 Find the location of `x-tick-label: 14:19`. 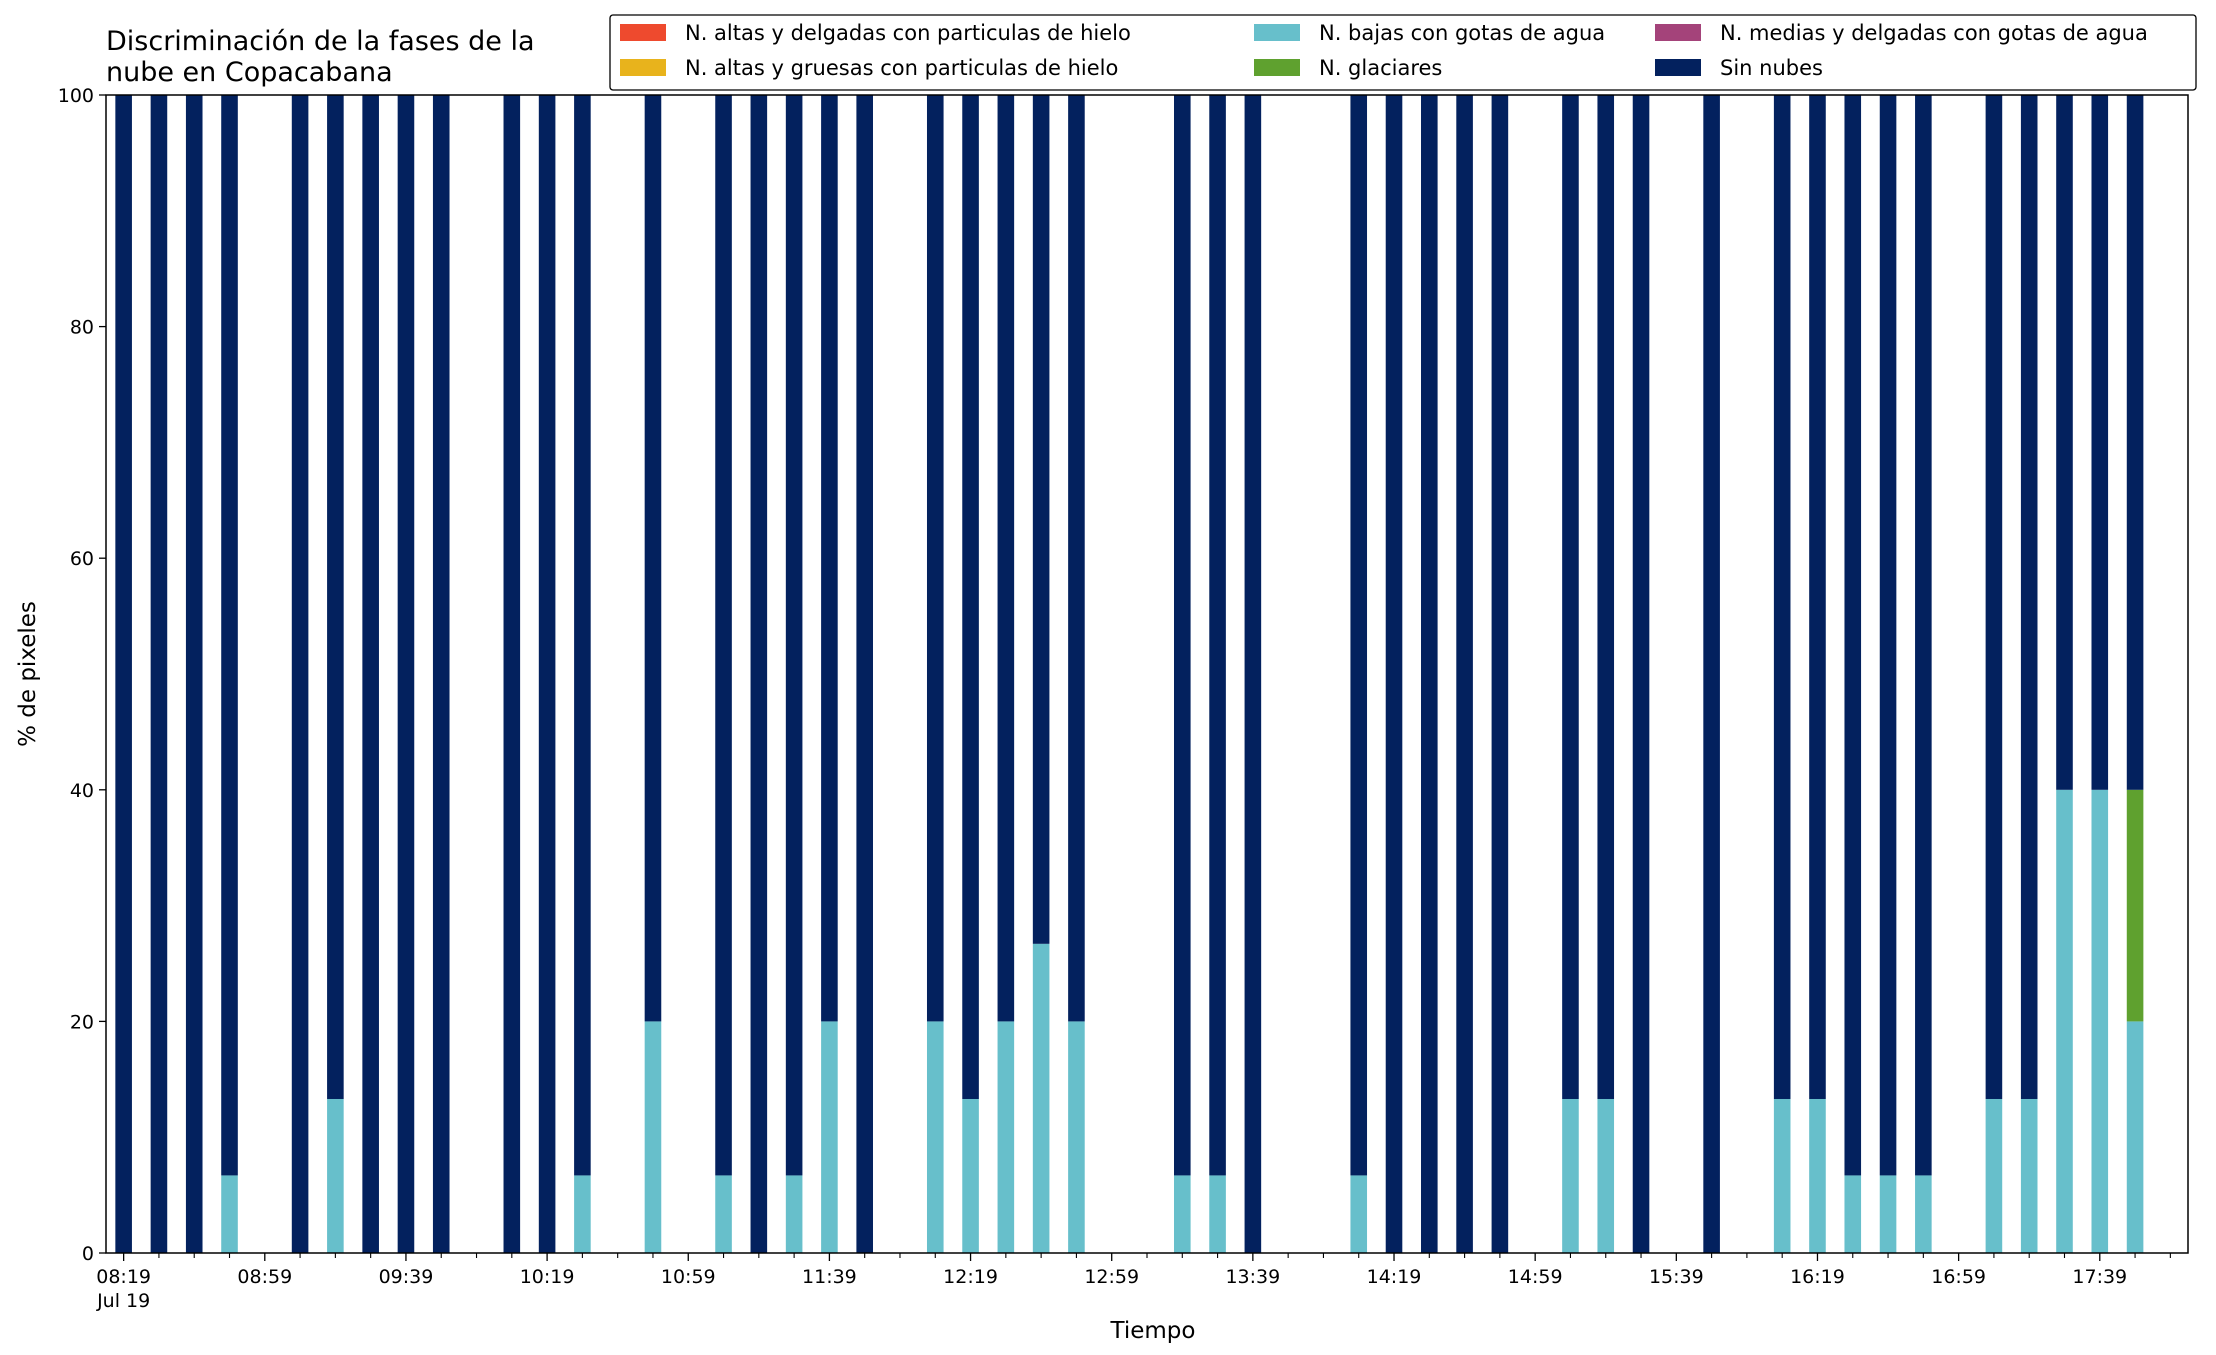

x-tick-label: 14:19 is located at coordinates (1394, 1277).